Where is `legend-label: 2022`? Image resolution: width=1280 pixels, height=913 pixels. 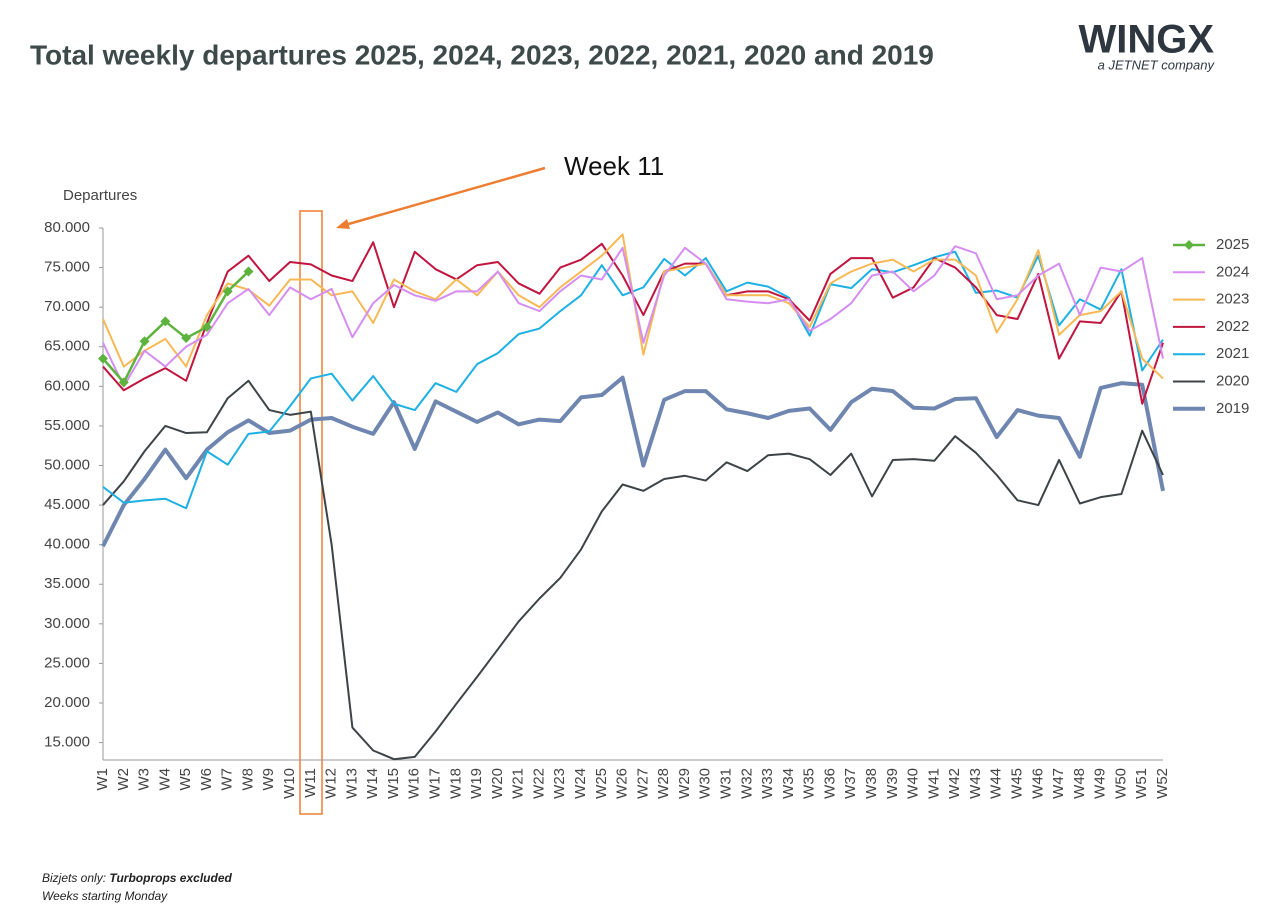
legend-label: 2022 is located at coordinates (1232, 326).